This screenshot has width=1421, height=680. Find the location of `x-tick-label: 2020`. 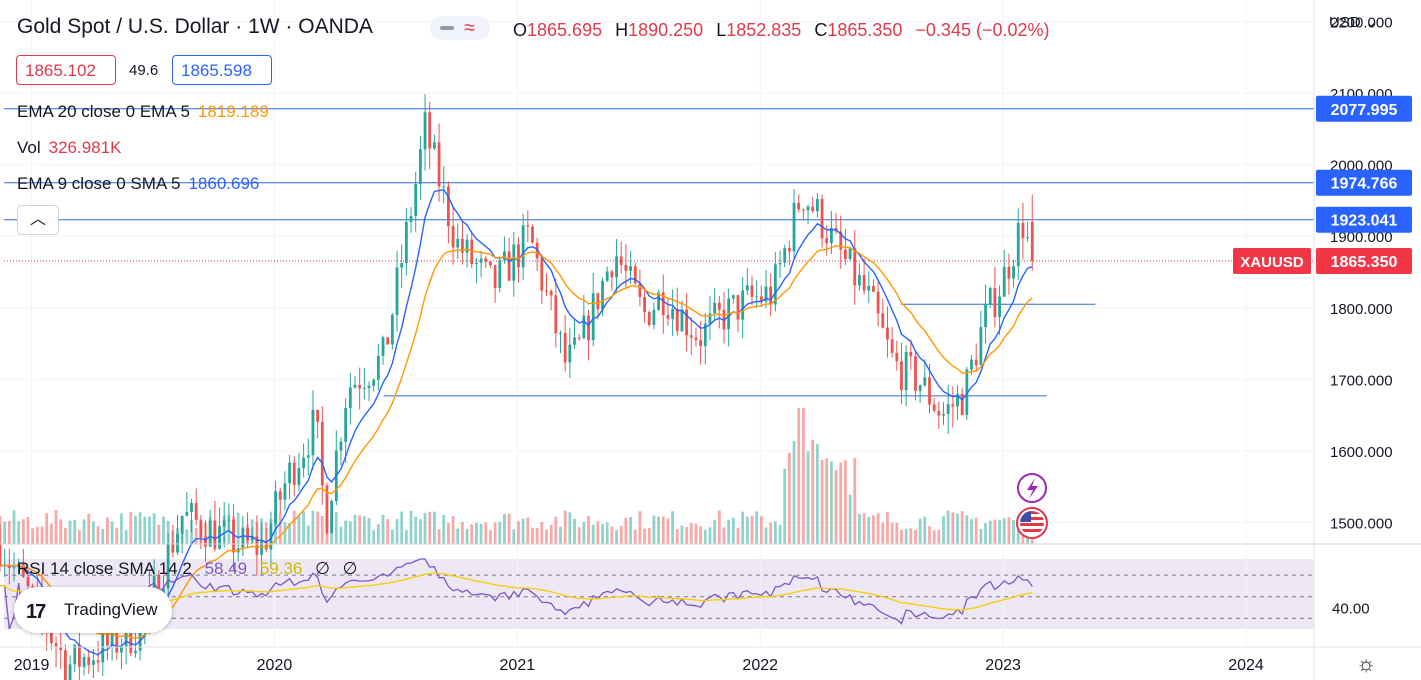

x-tick-label: 2020 is located at coordinates (275, 665).